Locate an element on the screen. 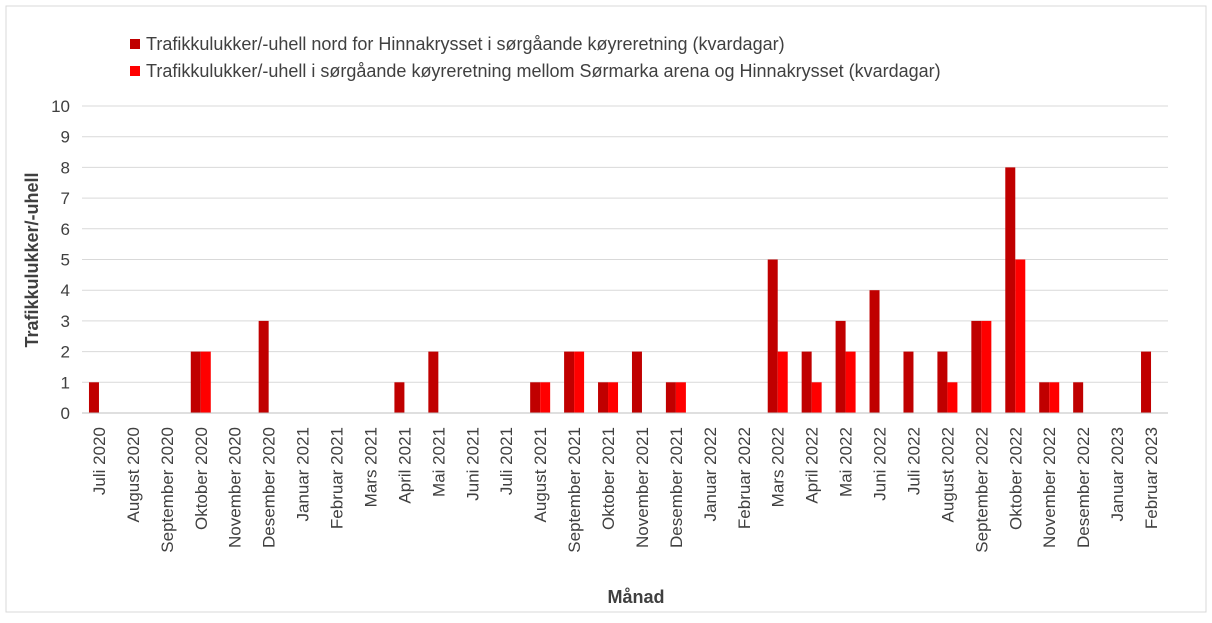 The height and width of the screenshot is (623, 1212). x-tick-label: August 2022 is located at coordinates (947, 474).